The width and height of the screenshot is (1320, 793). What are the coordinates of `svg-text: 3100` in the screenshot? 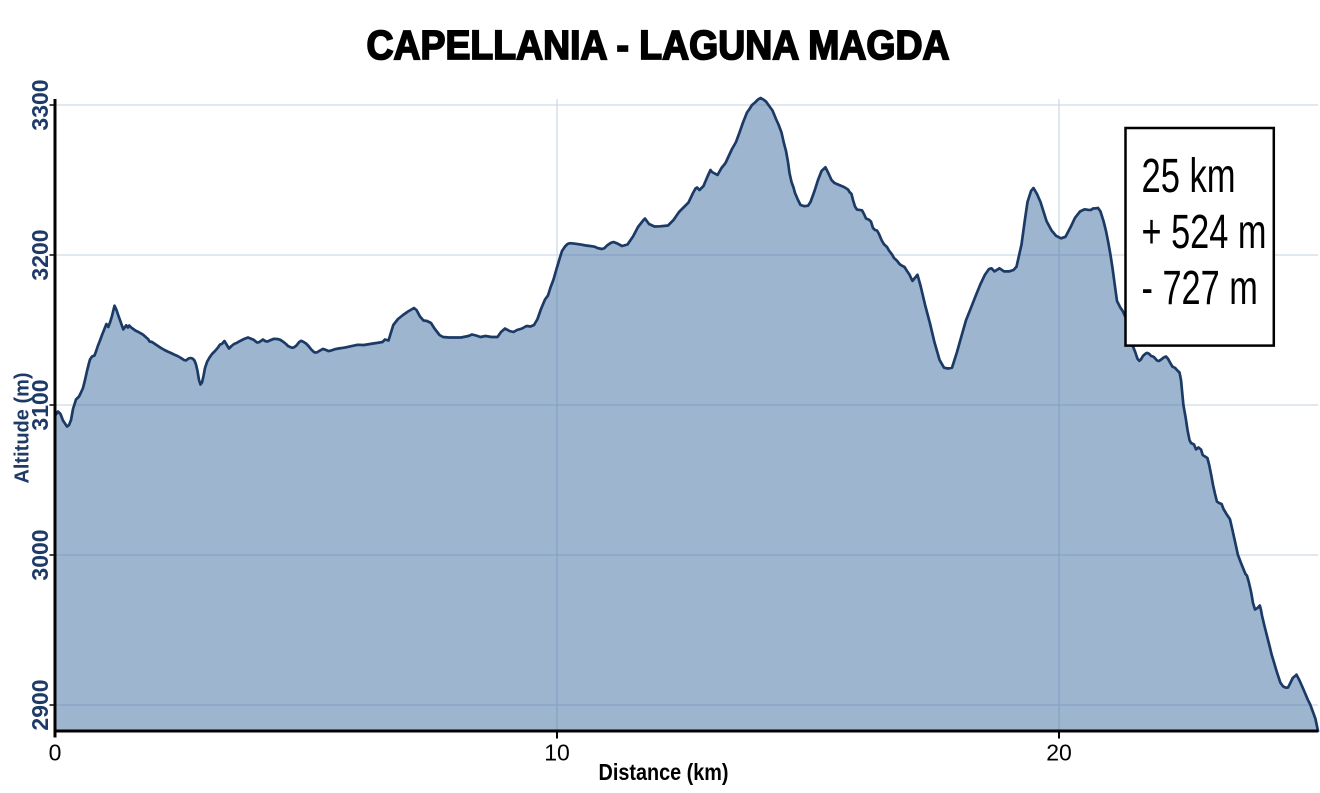 It's located at (40, 404).